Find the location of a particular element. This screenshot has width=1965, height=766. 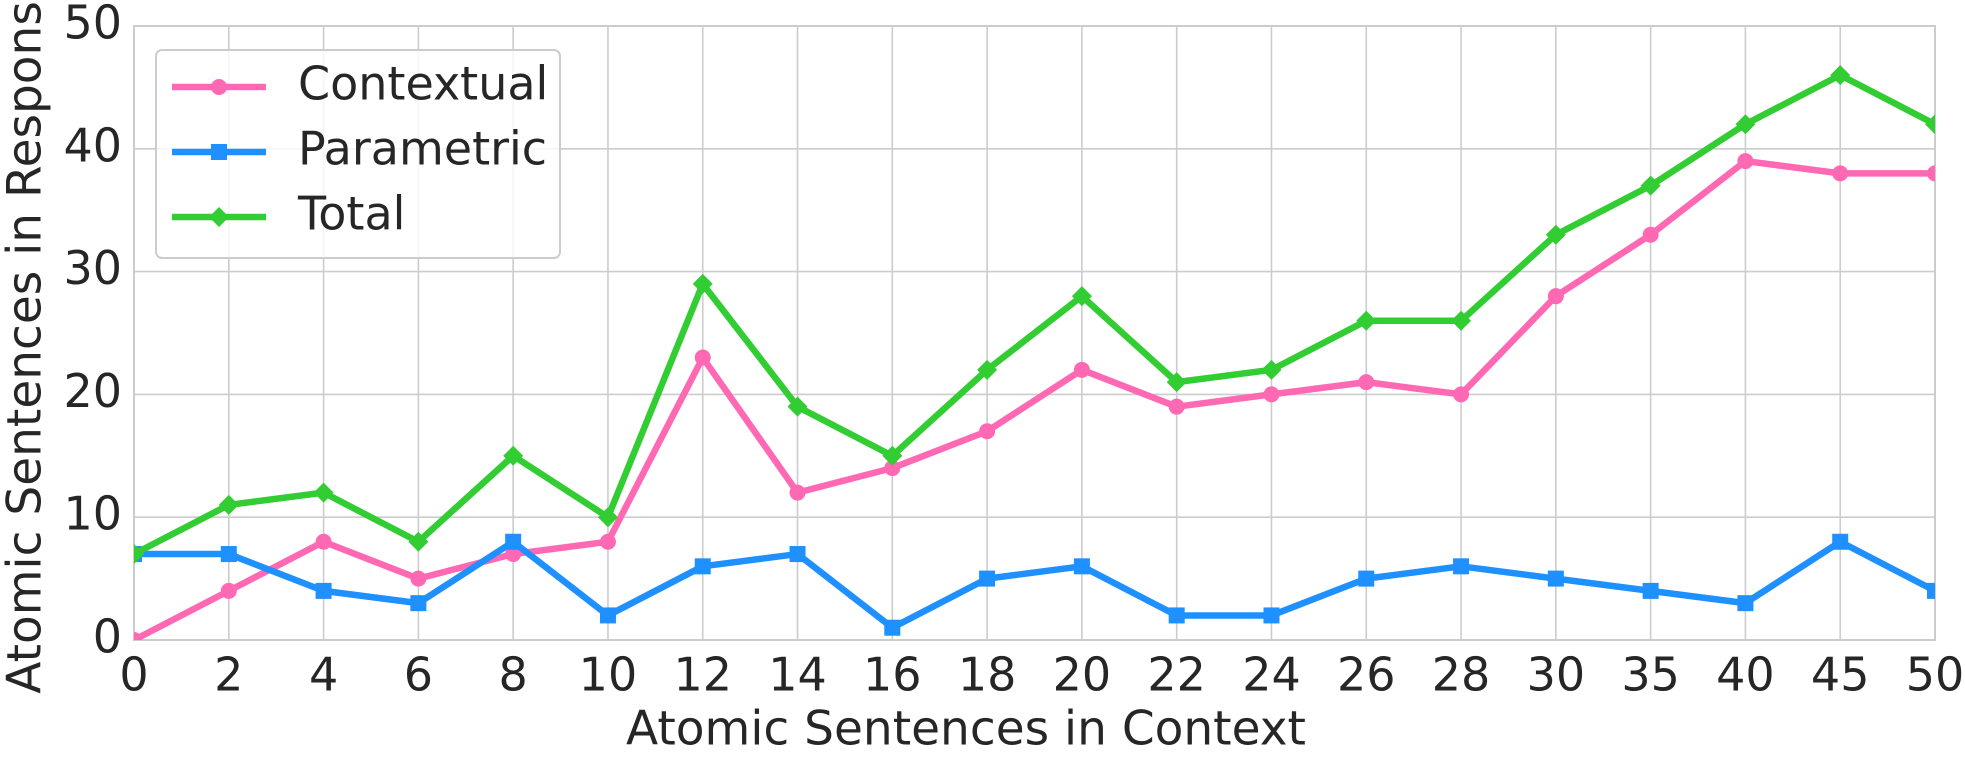

x-tick-label: 16 is located at coordinates (892, 675).